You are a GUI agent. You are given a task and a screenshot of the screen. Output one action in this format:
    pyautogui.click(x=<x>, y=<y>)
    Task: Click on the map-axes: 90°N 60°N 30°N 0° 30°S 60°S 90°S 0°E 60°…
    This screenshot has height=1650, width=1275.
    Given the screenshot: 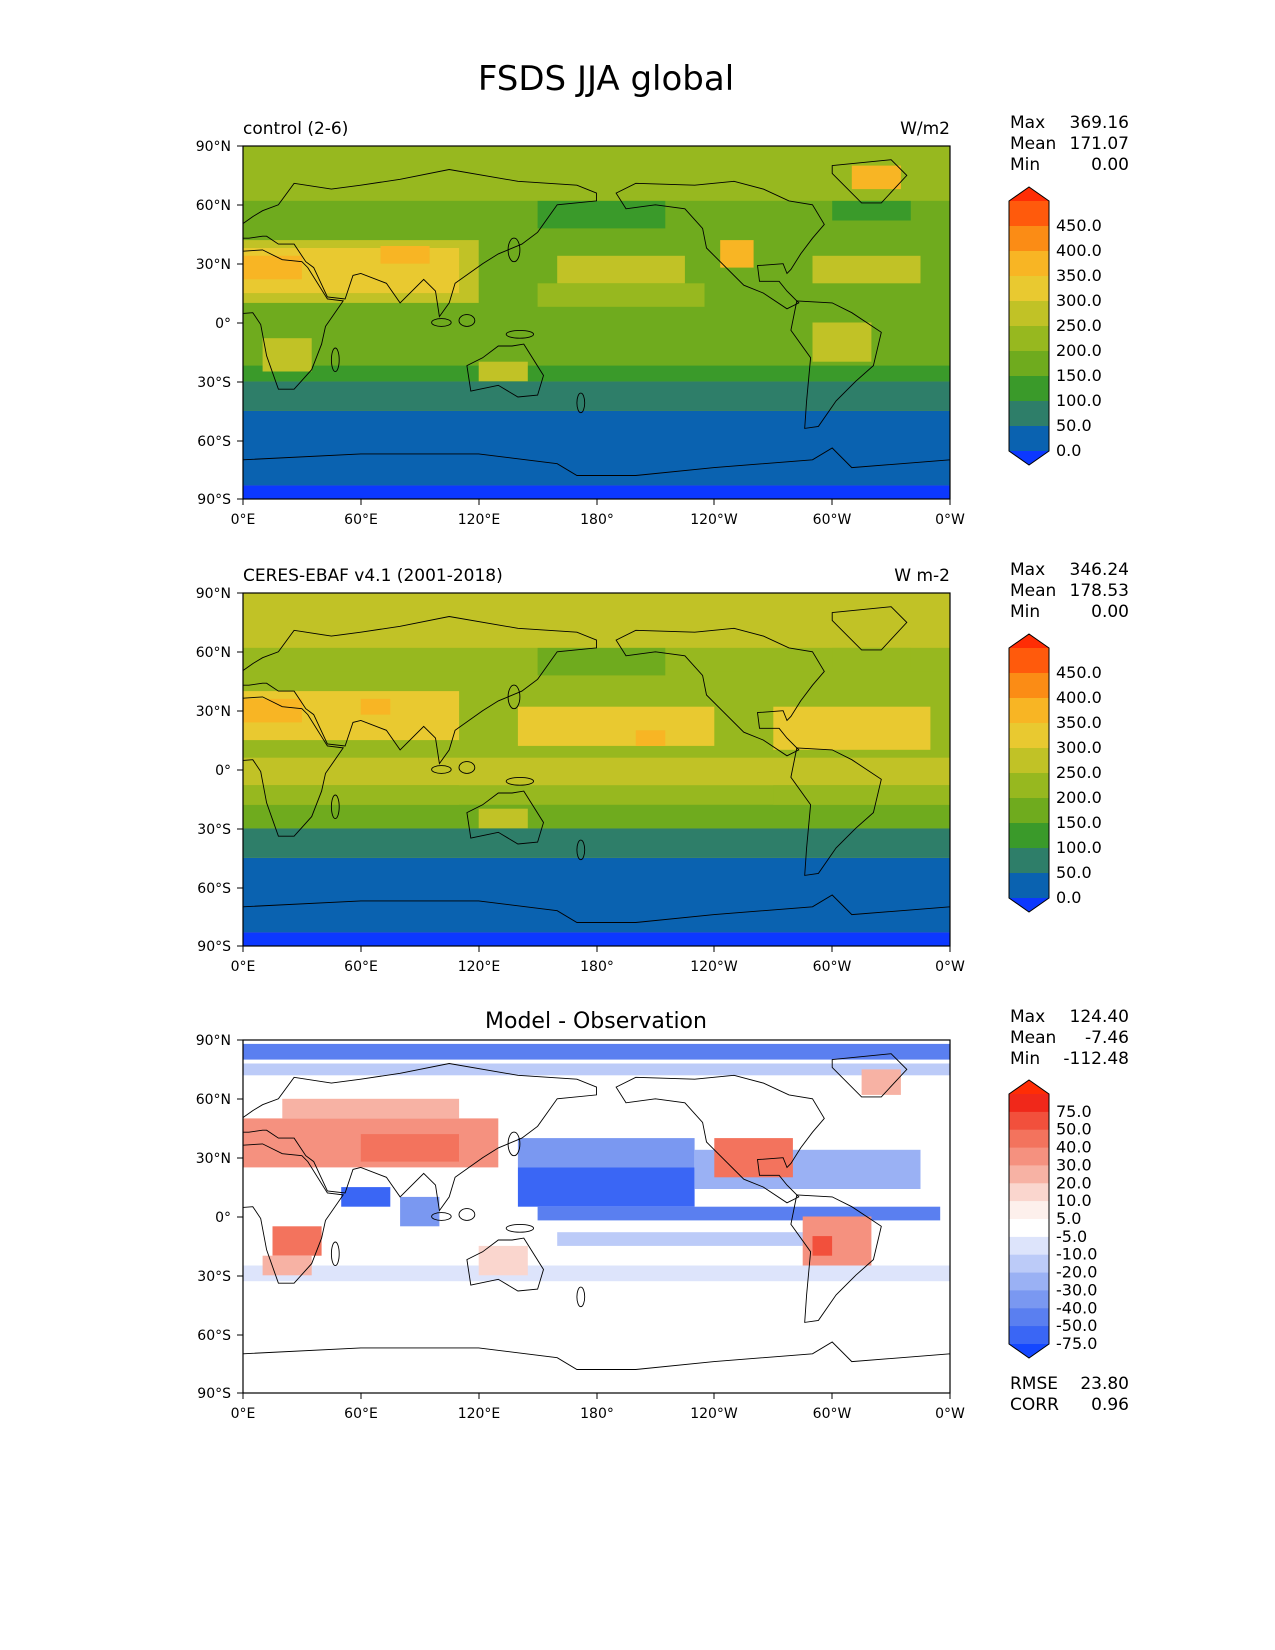 What is the action you would take?
    pyautogui.click(x=580, y=1227)
    